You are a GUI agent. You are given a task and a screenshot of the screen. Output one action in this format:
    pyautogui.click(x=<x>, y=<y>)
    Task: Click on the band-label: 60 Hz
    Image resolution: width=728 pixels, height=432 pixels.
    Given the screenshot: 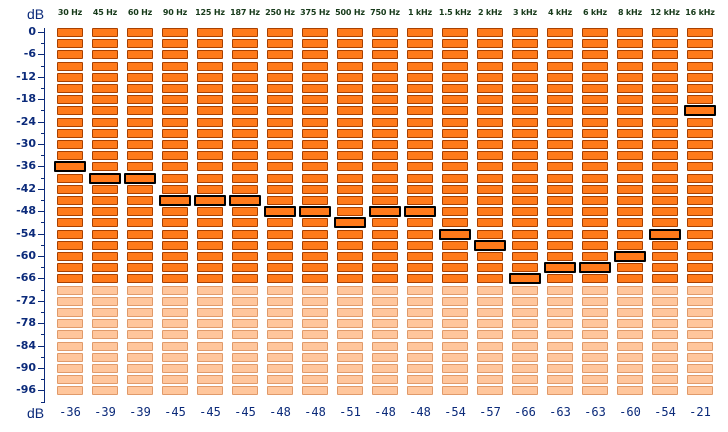 What is the action you would take?
    pyautogui.click(x=140, y=12)
    